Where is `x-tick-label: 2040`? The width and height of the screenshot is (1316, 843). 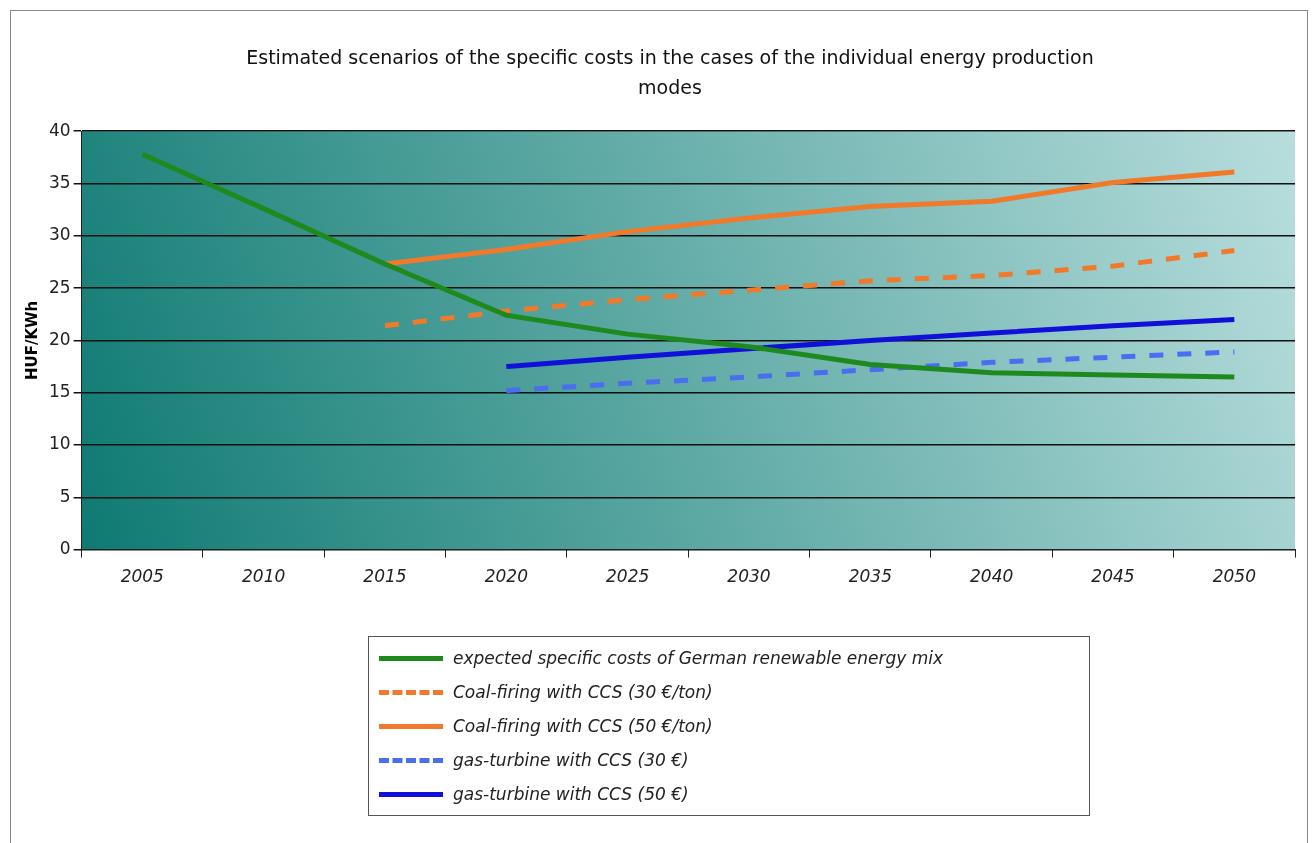 x-tick-label: 2040 is located at coordinates (992, 576).